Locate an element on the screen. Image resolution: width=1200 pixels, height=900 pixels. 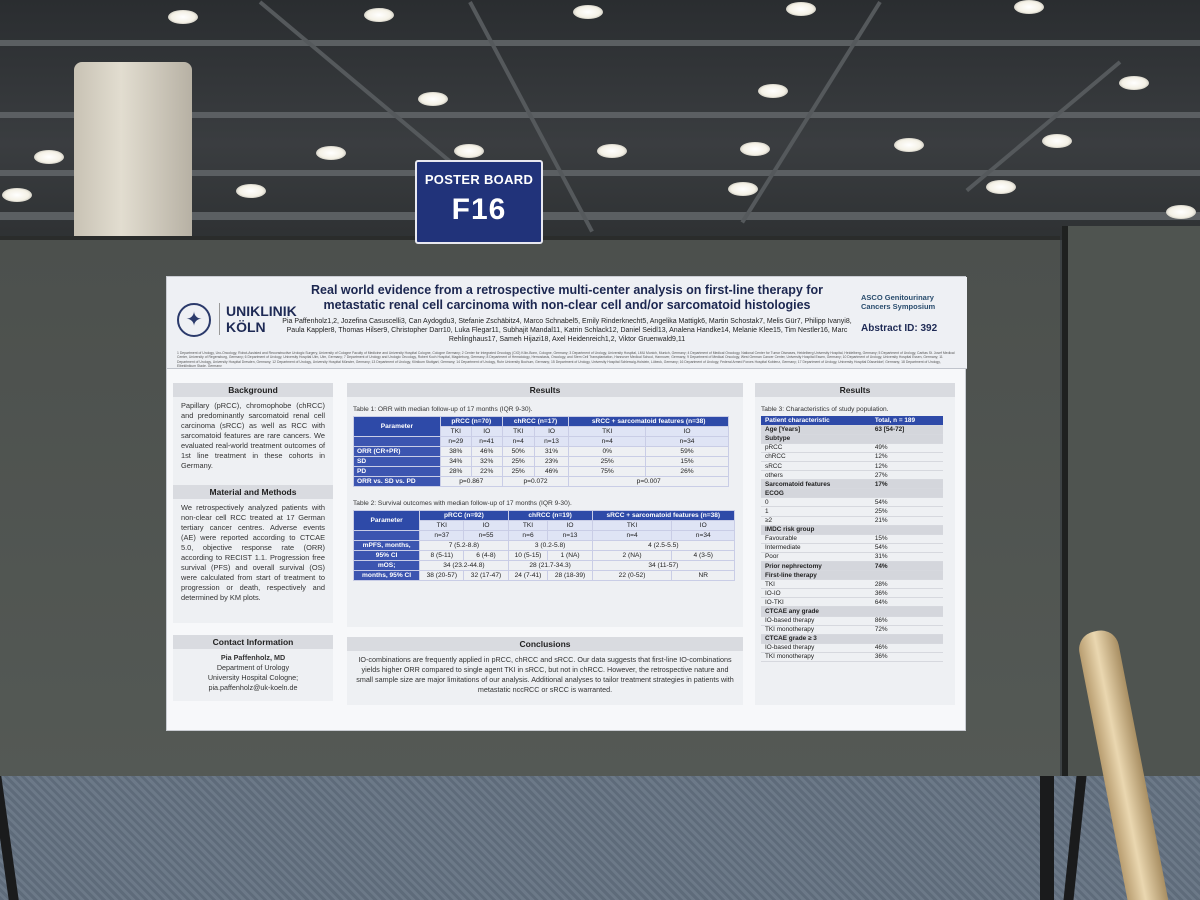
table3-value: 15% is located at coordinates (906, 539).